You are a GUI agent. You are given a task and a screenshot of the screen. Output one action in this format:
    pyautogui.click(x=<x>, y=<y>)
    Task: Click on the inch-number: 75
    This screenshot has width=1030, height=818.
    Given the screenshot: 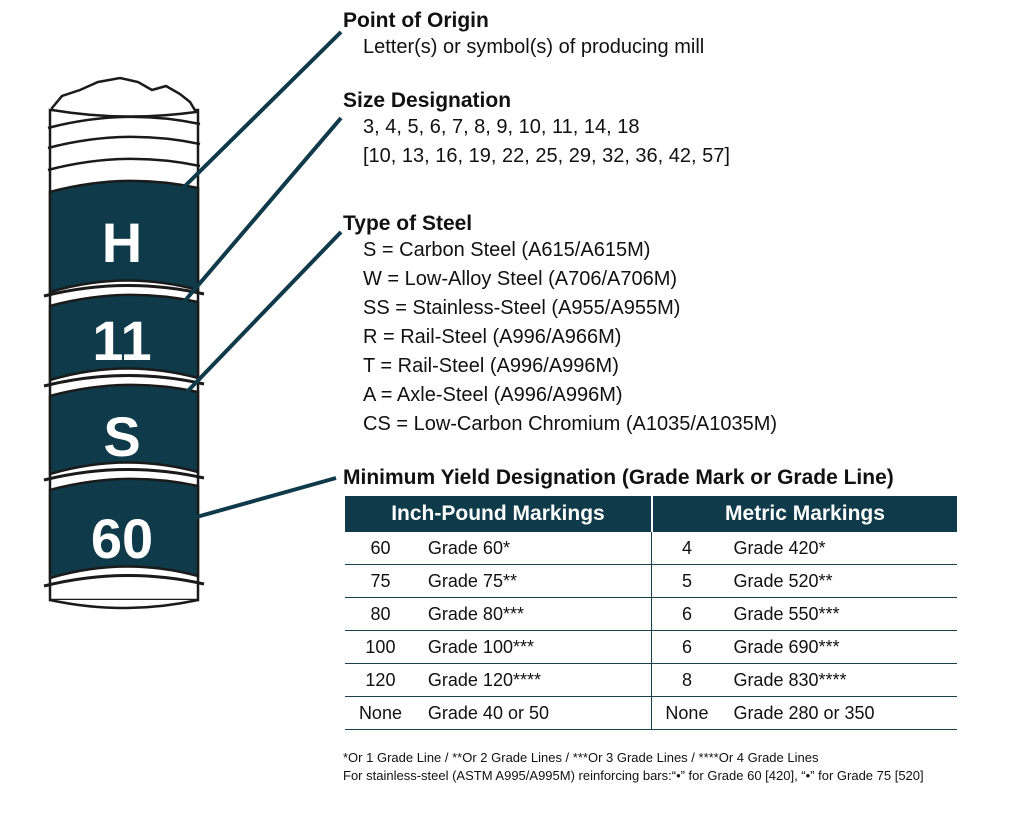 What is the action you would take?
    pyautogui.click(x=380, y=581)
    